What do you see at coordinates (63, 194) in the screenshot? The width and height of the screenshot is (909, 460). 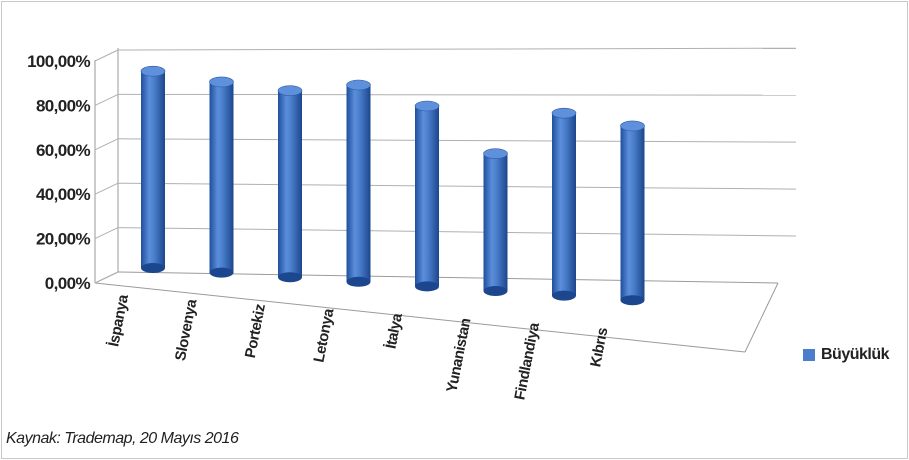 I see `y-tick-label: 40,00%` at bounding box center [63, 194].